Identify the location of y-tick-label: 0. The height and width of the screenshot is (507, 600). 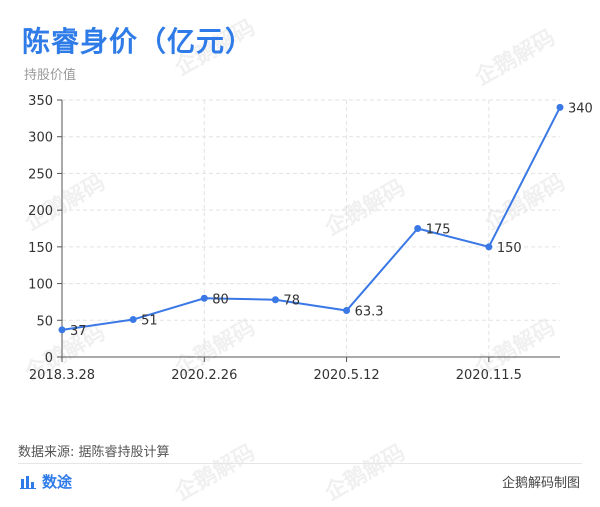
(49, 358).